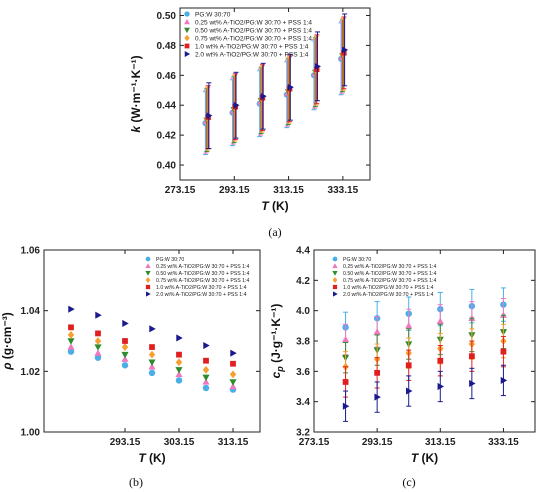 The width and height of the screenshot is (550, 492). I want to click on y-tick-label: 0.44, so click(167, 106).